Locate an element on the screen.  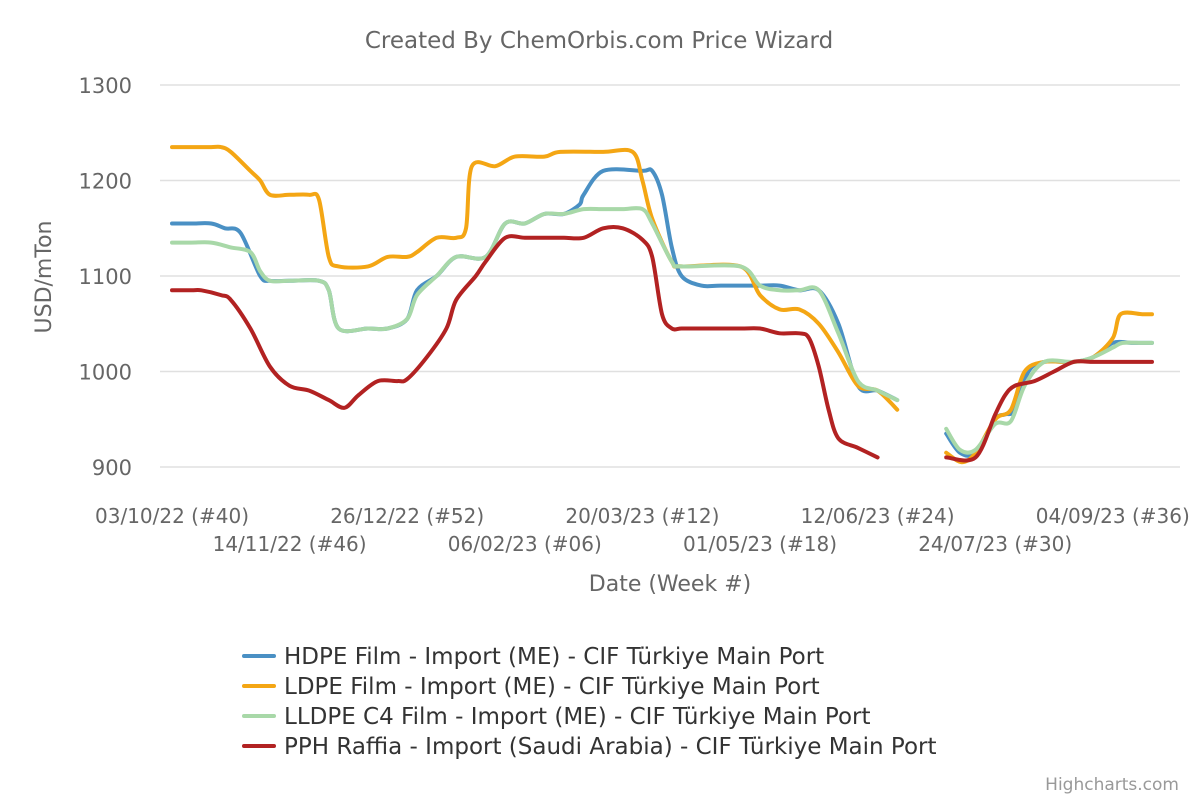
x-tick-label: 20/03/23 (#12) is located at coordinates (642, 516).